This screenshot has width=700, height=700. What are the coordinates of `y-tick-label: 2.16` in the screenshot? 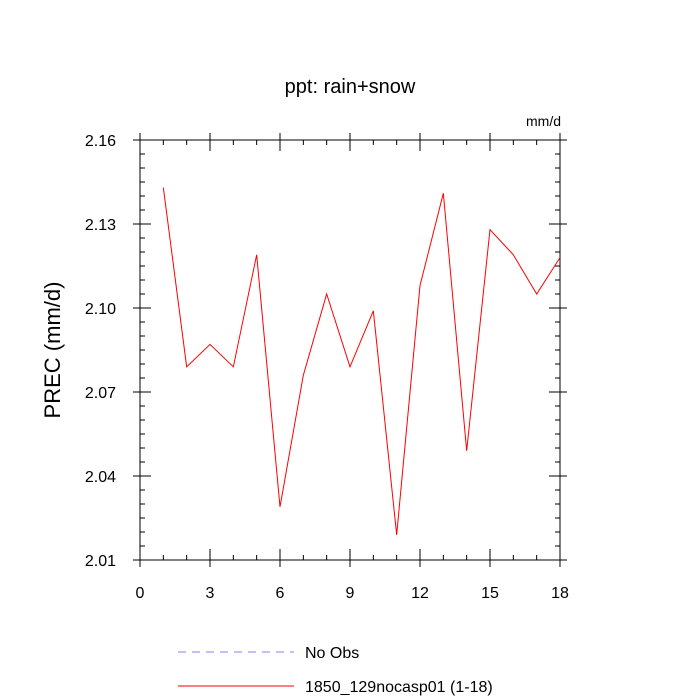 It's located at (100, 141).